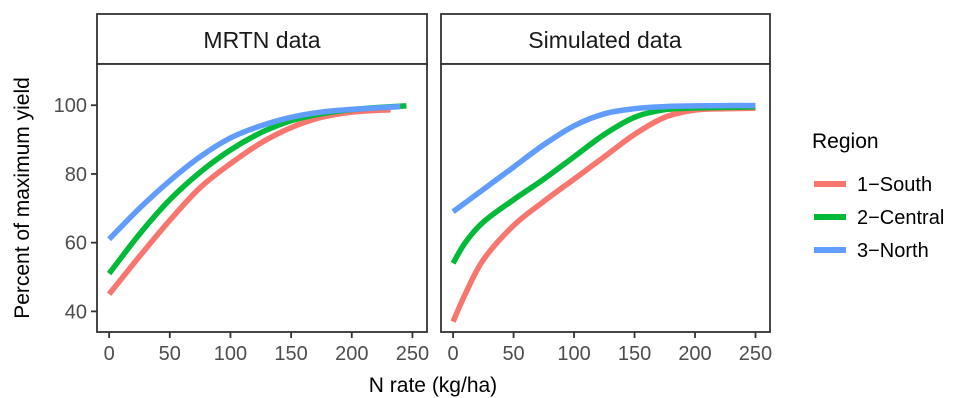 This screenshot has width=976, height=398. I want to click on legend-title: Region, so click(845, 141).